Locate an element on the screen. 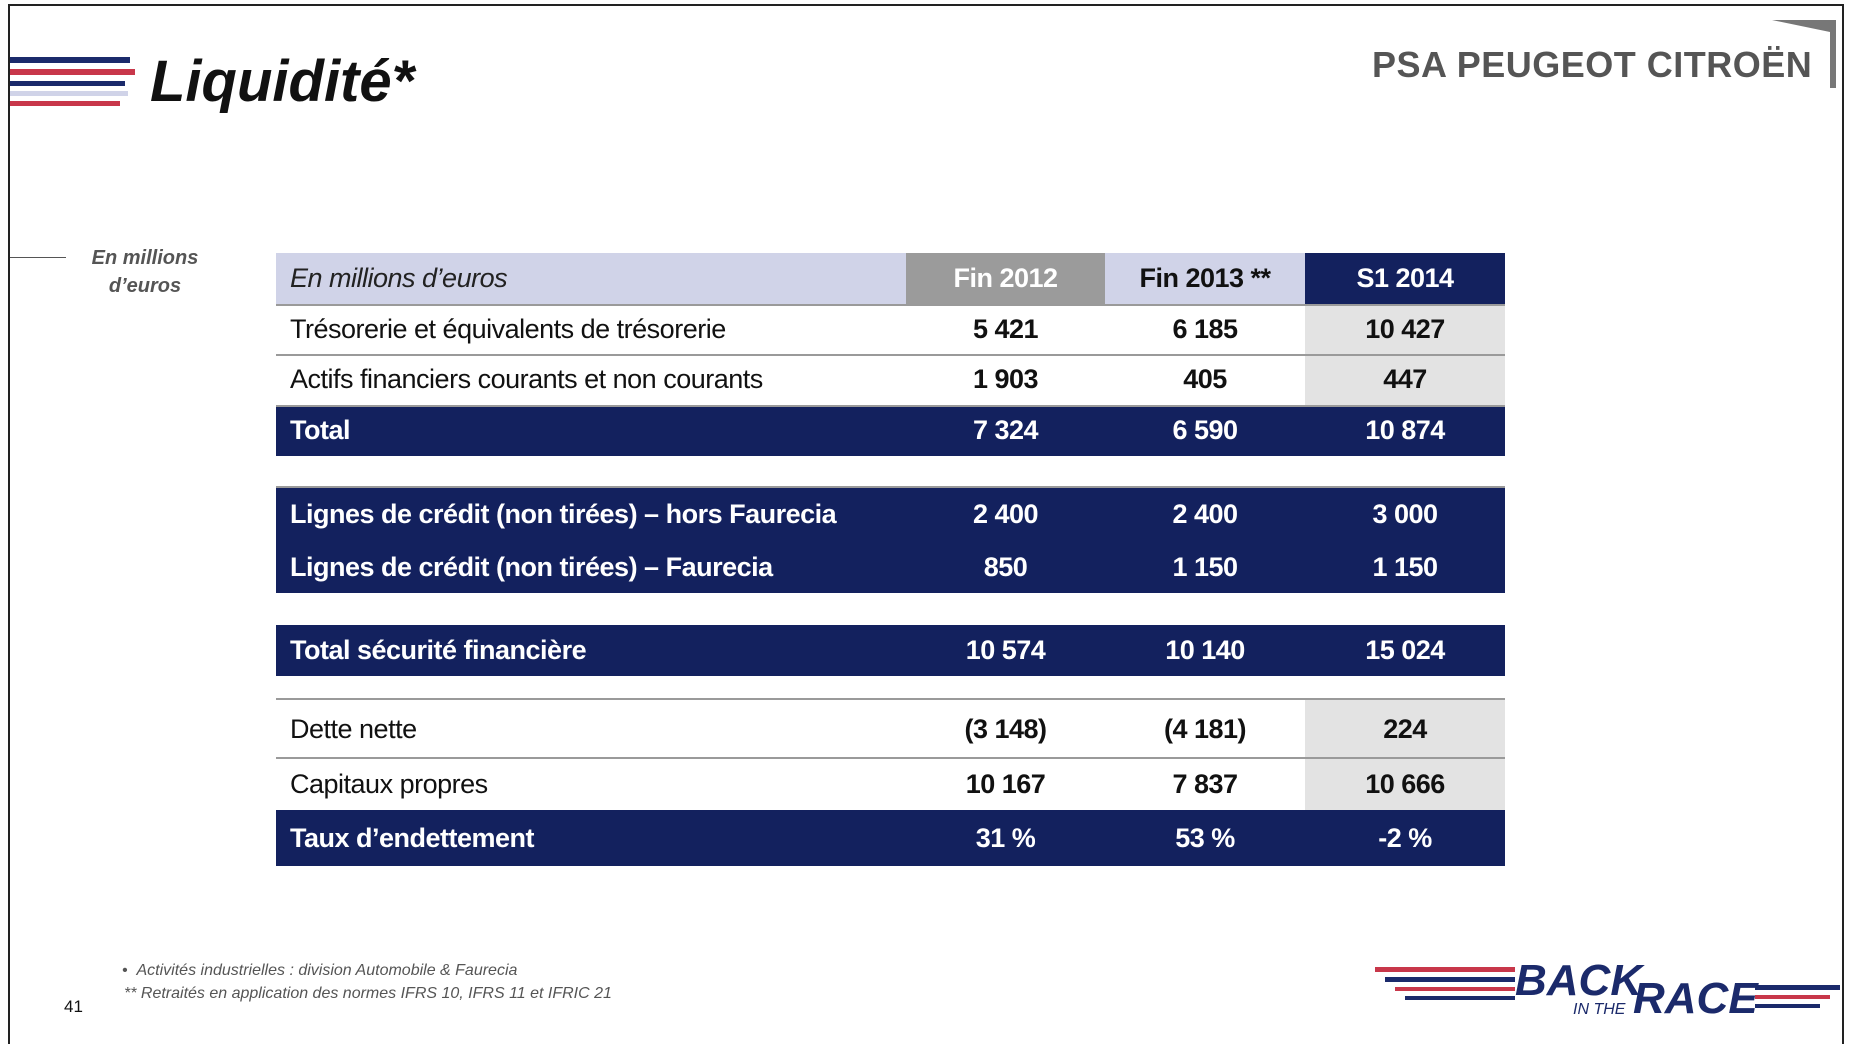 The width and height of the screenshot is (1852, 1044). title: Liquidité* is located at coordinates (282, 81).